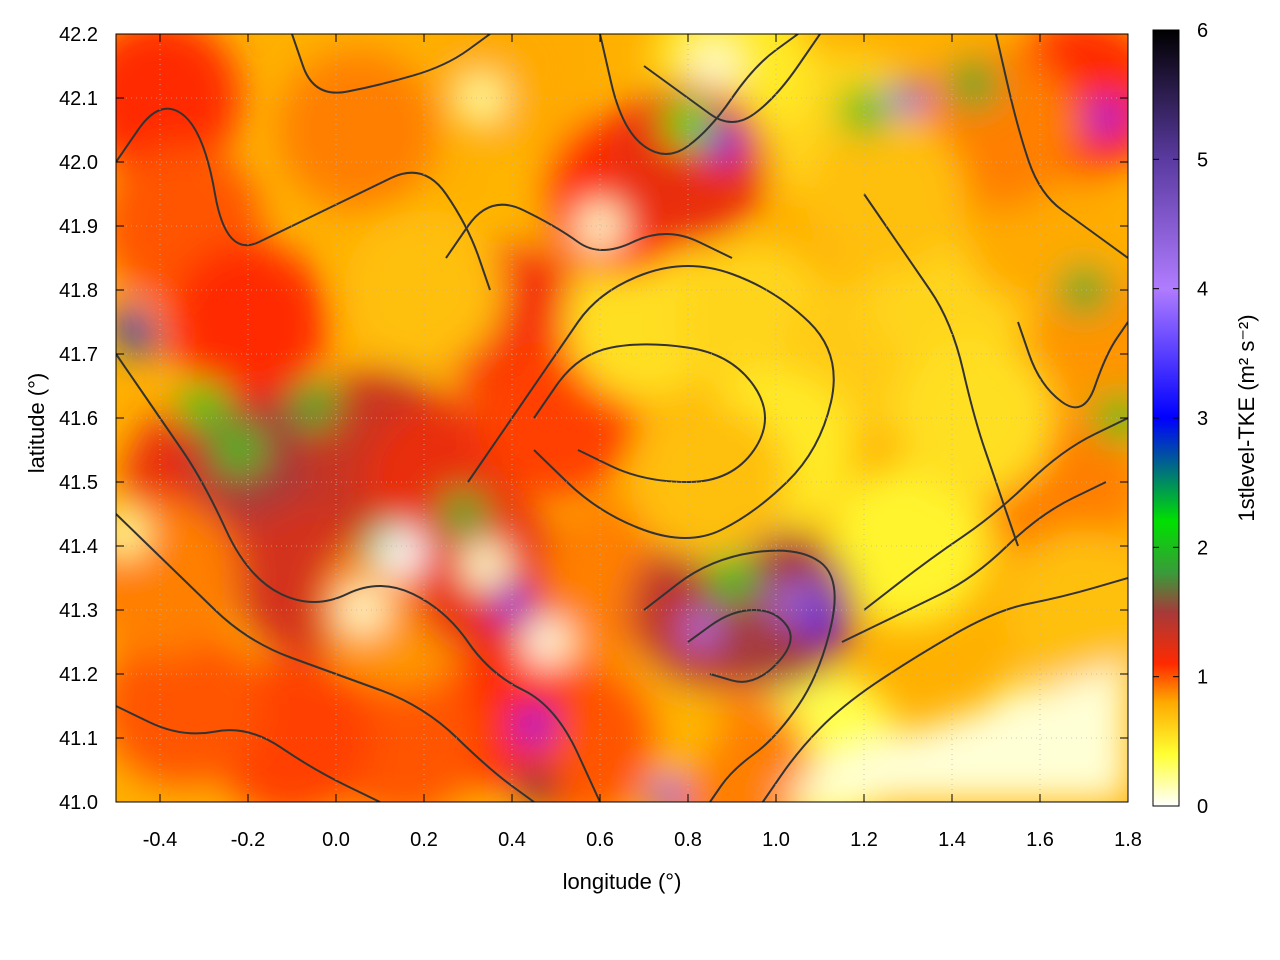 This screenshot has height=960, width=1280. Describe the element at coordinates (1202, 807) in the screenshot. I see `colorbar-tick-label-0: 0` at that location.